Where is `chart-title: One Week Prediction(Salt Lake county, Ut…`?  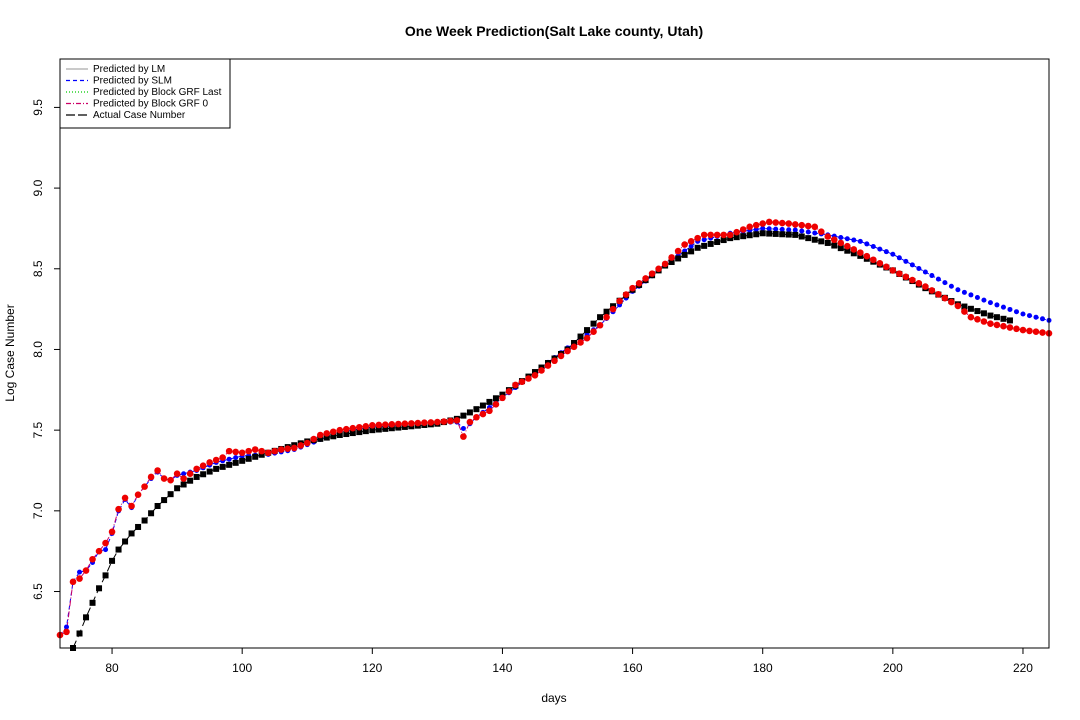 chart-title: One Week Prediction(Salt Lake county, Ut… is located at coordinates (554, 31).